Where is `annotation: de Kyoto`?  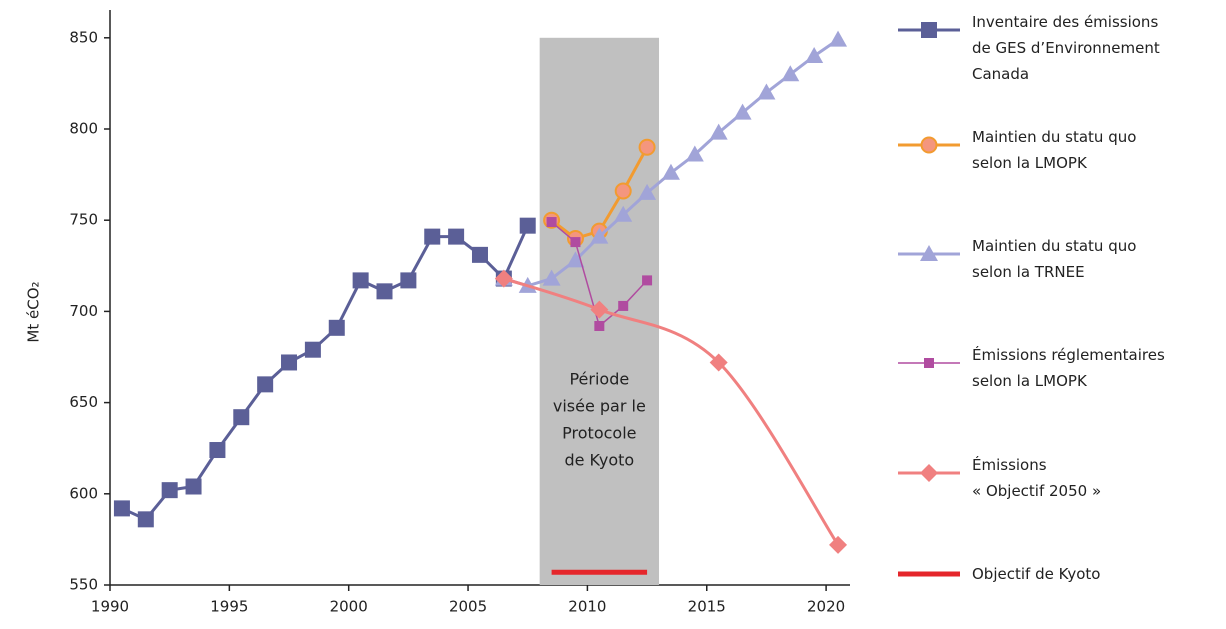
annotation: de Kyoto is located at coordinates (599, 460).